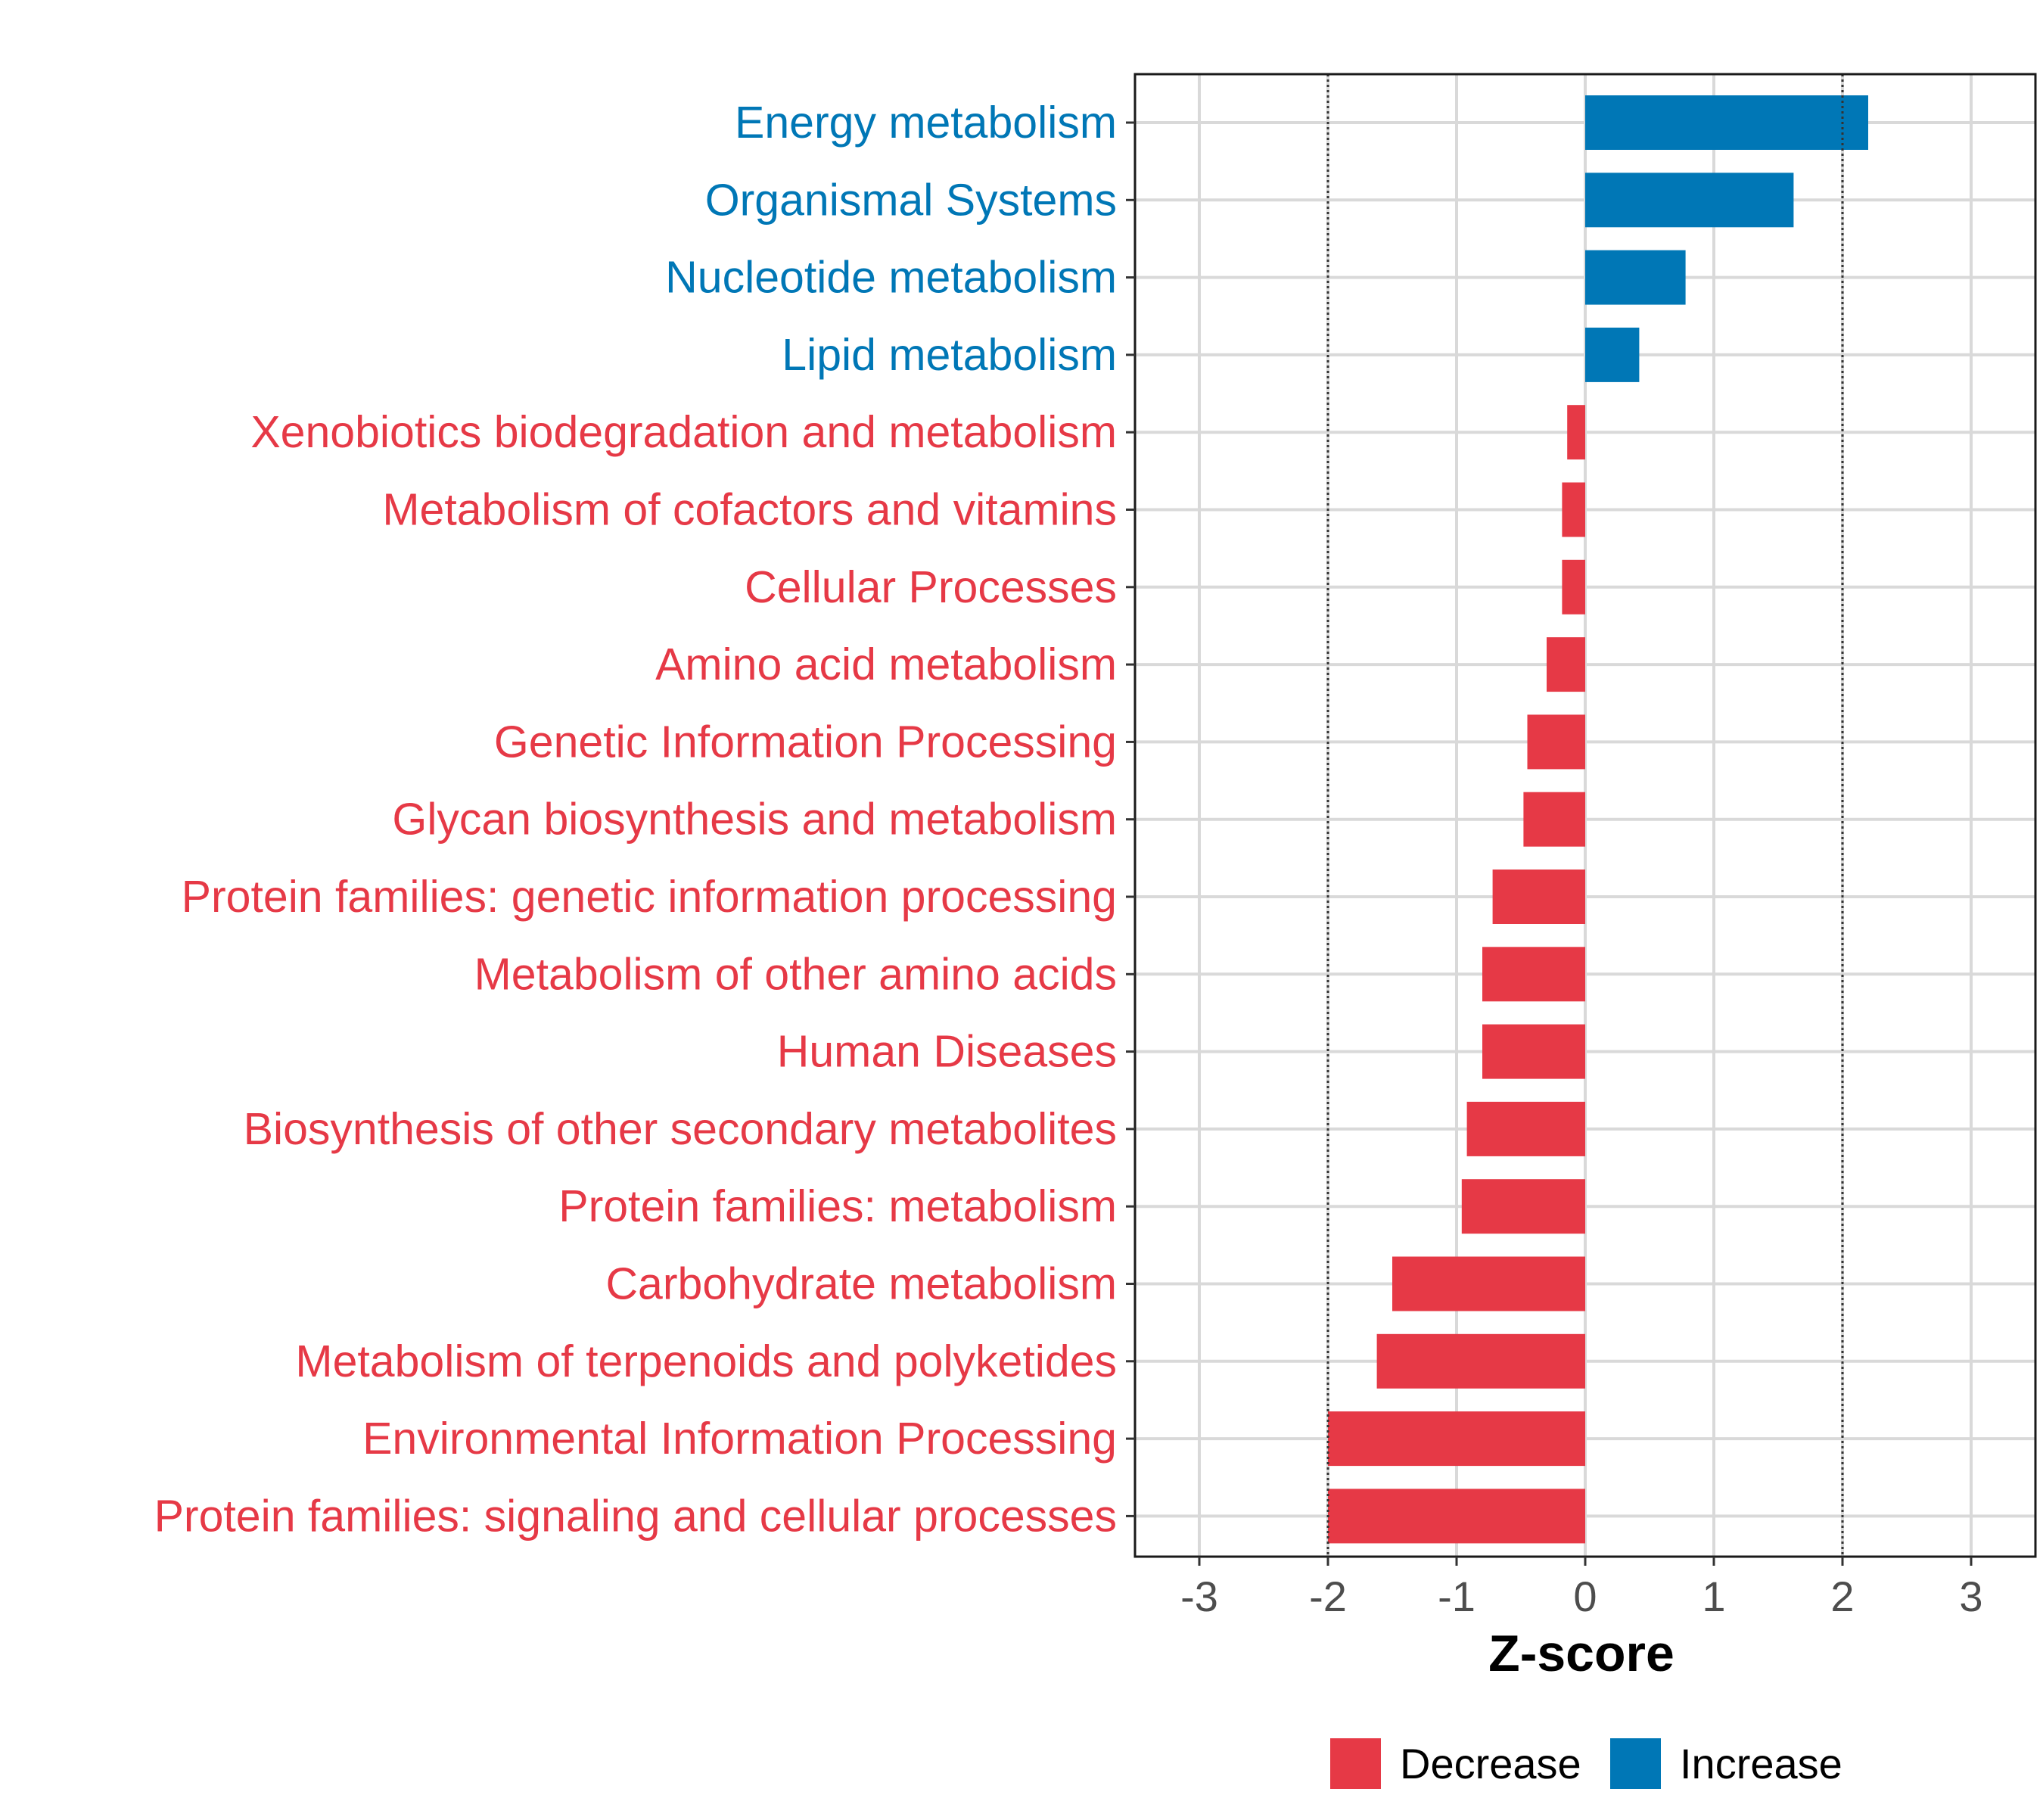 This screenshot has height=1820, width=2043. Describe the element at coordinates (1491, 1764) in the screenshot. I see `legend-label: Decrease` at that location.